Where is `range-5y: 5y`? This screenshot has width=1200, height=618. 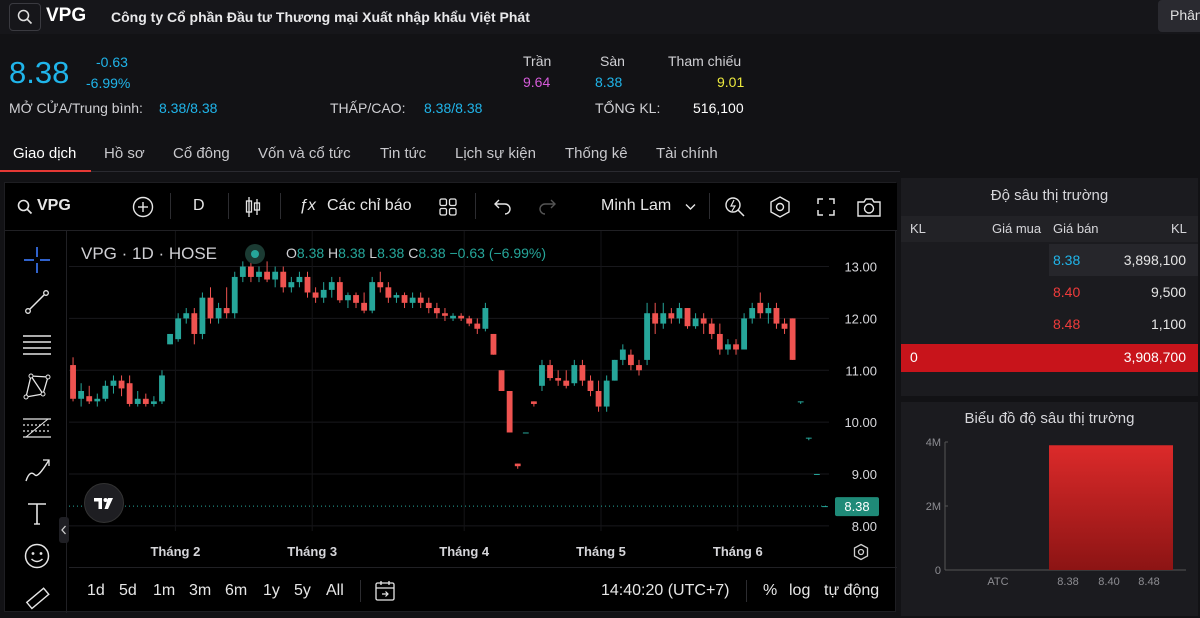
range-5y: 5y is located at coordinates (302, 590).